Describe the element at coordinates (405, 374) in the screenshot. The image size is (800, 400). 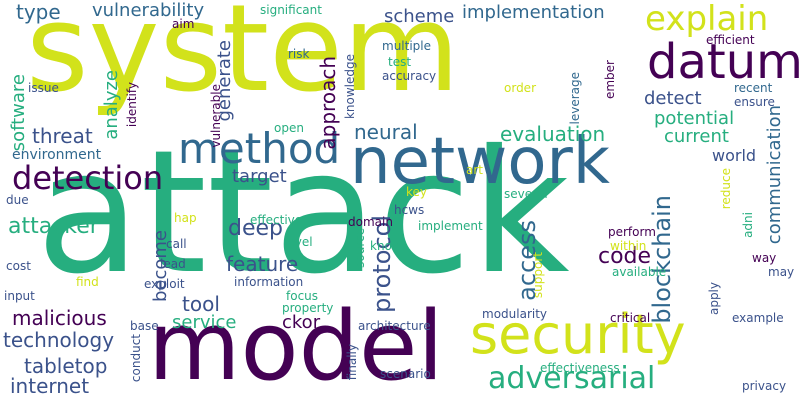
I see `word-scenario: scenario` at that location.